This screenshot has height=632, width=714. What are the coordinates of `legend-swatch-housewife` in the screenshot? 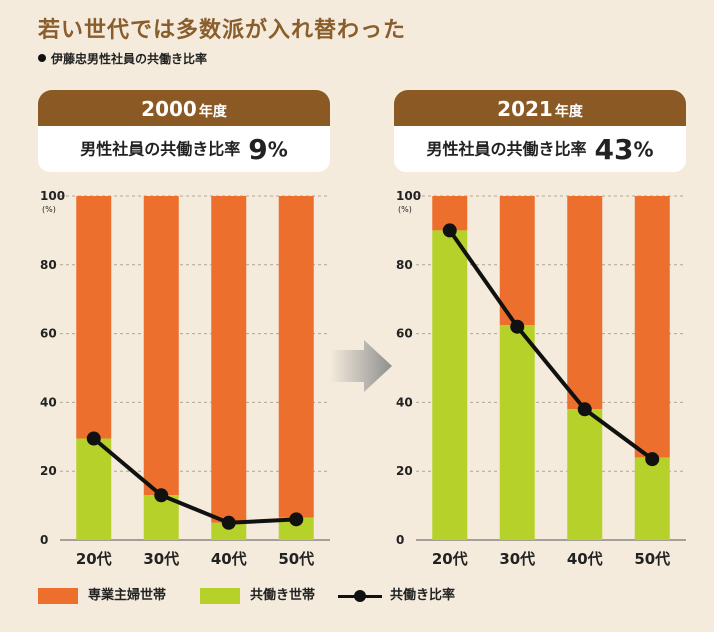 It's located at (58, 595).